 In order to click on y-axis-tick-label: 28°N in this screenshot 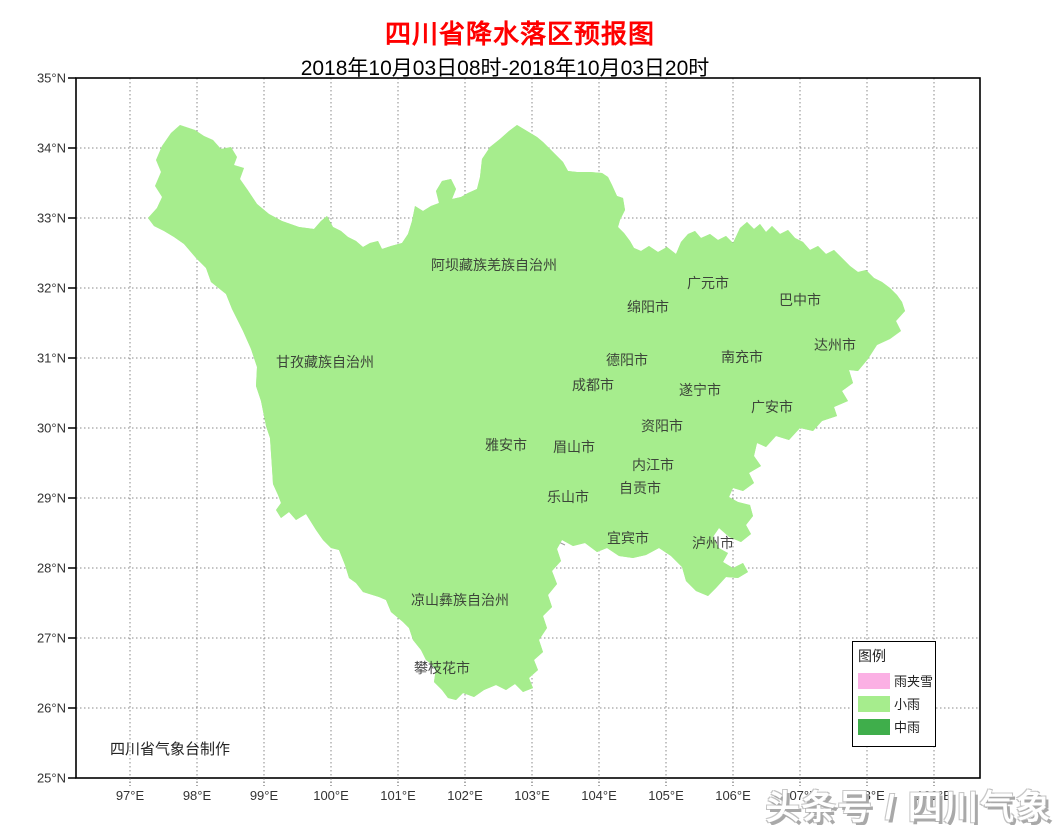, I will do `click(51, 568)`.